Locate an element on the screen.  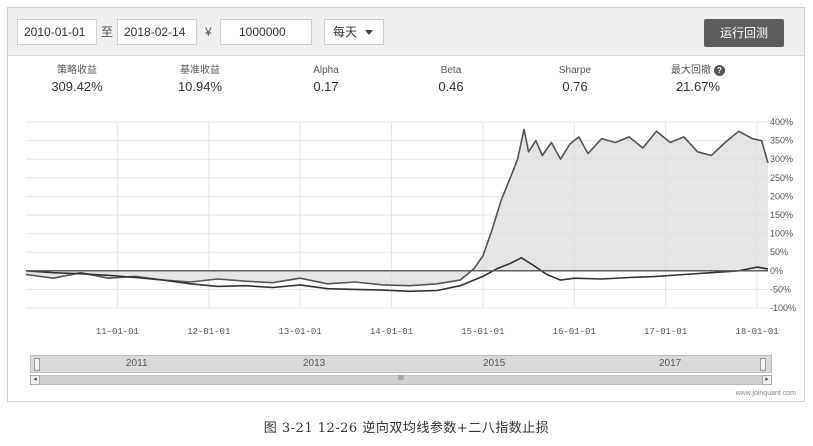
y-tick-label: 50% is located at coordinates (779, 252).